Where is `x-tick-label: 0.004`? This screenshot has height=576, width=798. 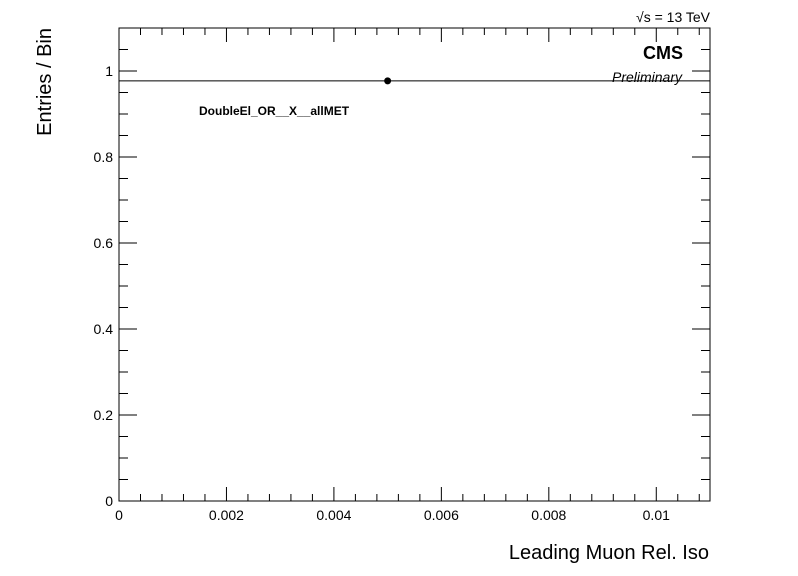
x-tick-label: 0.004 is located at coordinates (333, 515).